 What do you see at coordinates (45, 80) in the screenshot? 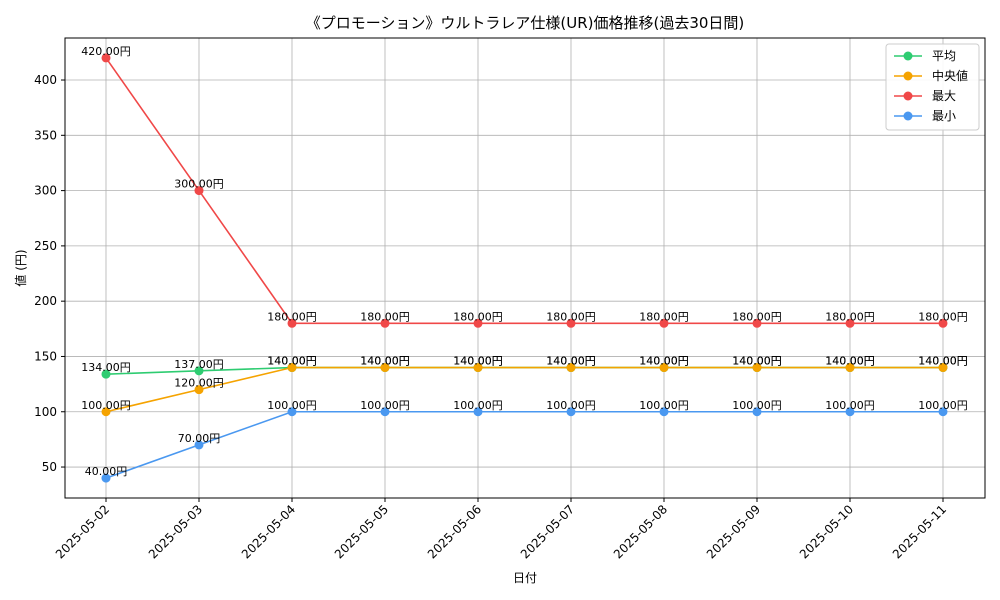
I see `y-tick-label: 400` at bounding box center [45, 80].